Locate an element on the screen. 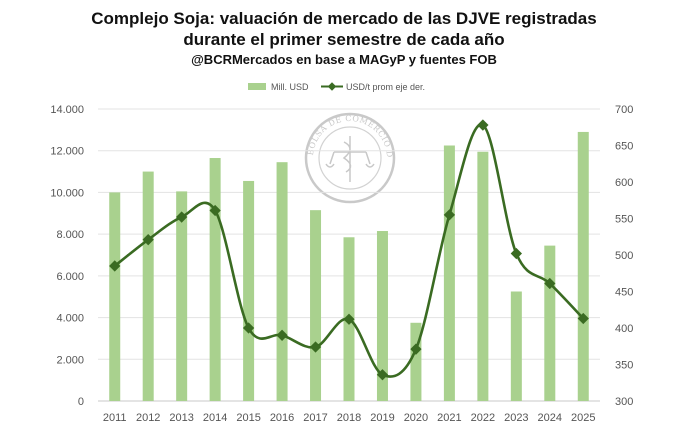 This screenshot has height=441, width=688. y-left-tick-label: 8.000 is located at coordinates (70, 235).